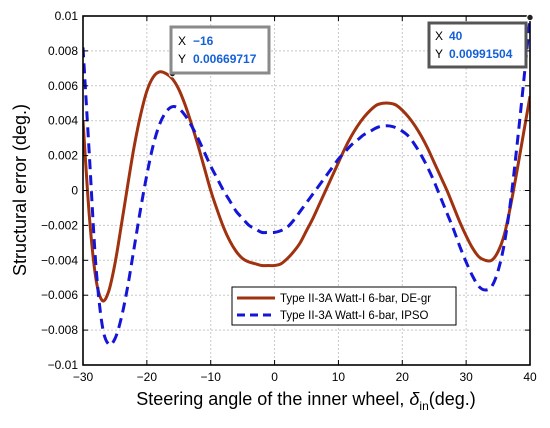 The width and height of the screenshot is (550, 428). I want to click on datatip-2: X 40 Y 0.00991504, so click(477, 45).